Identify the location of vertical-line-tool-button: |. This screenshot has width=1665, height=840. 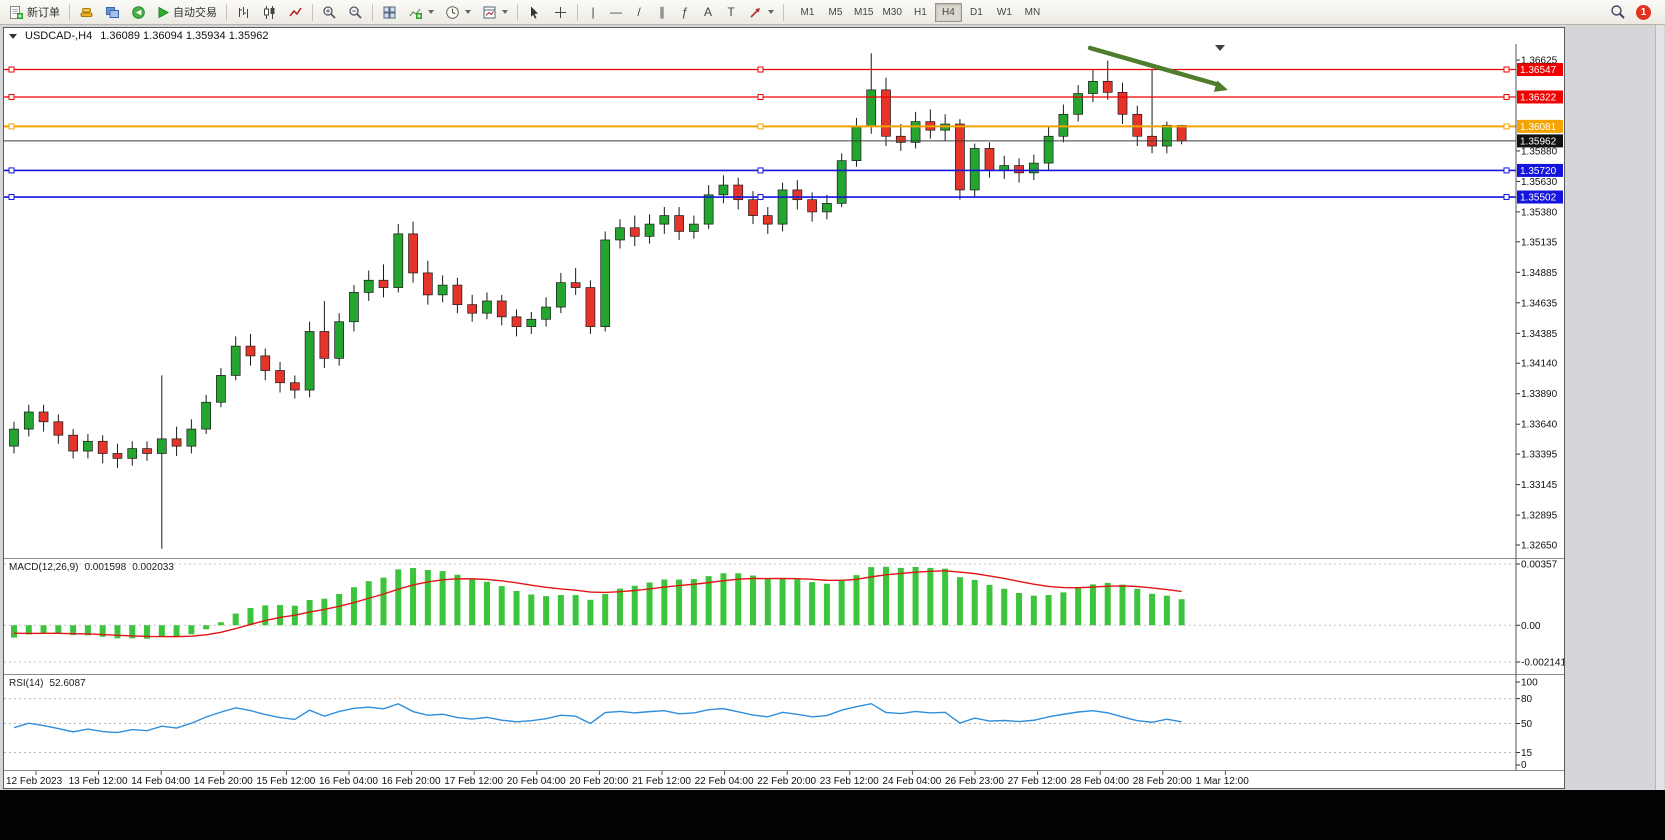
(593, 12).